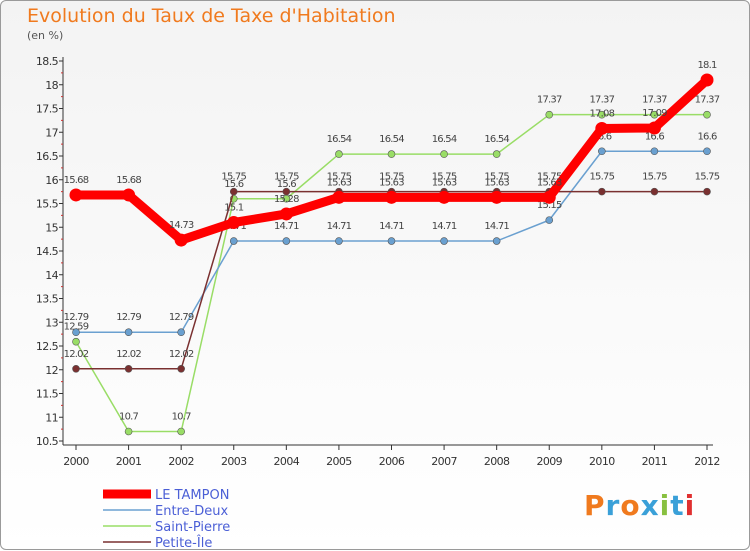 This screenshot has height=551, width=750. I want to click on data-label-entre-deux: 12.79, so click(76, 317).